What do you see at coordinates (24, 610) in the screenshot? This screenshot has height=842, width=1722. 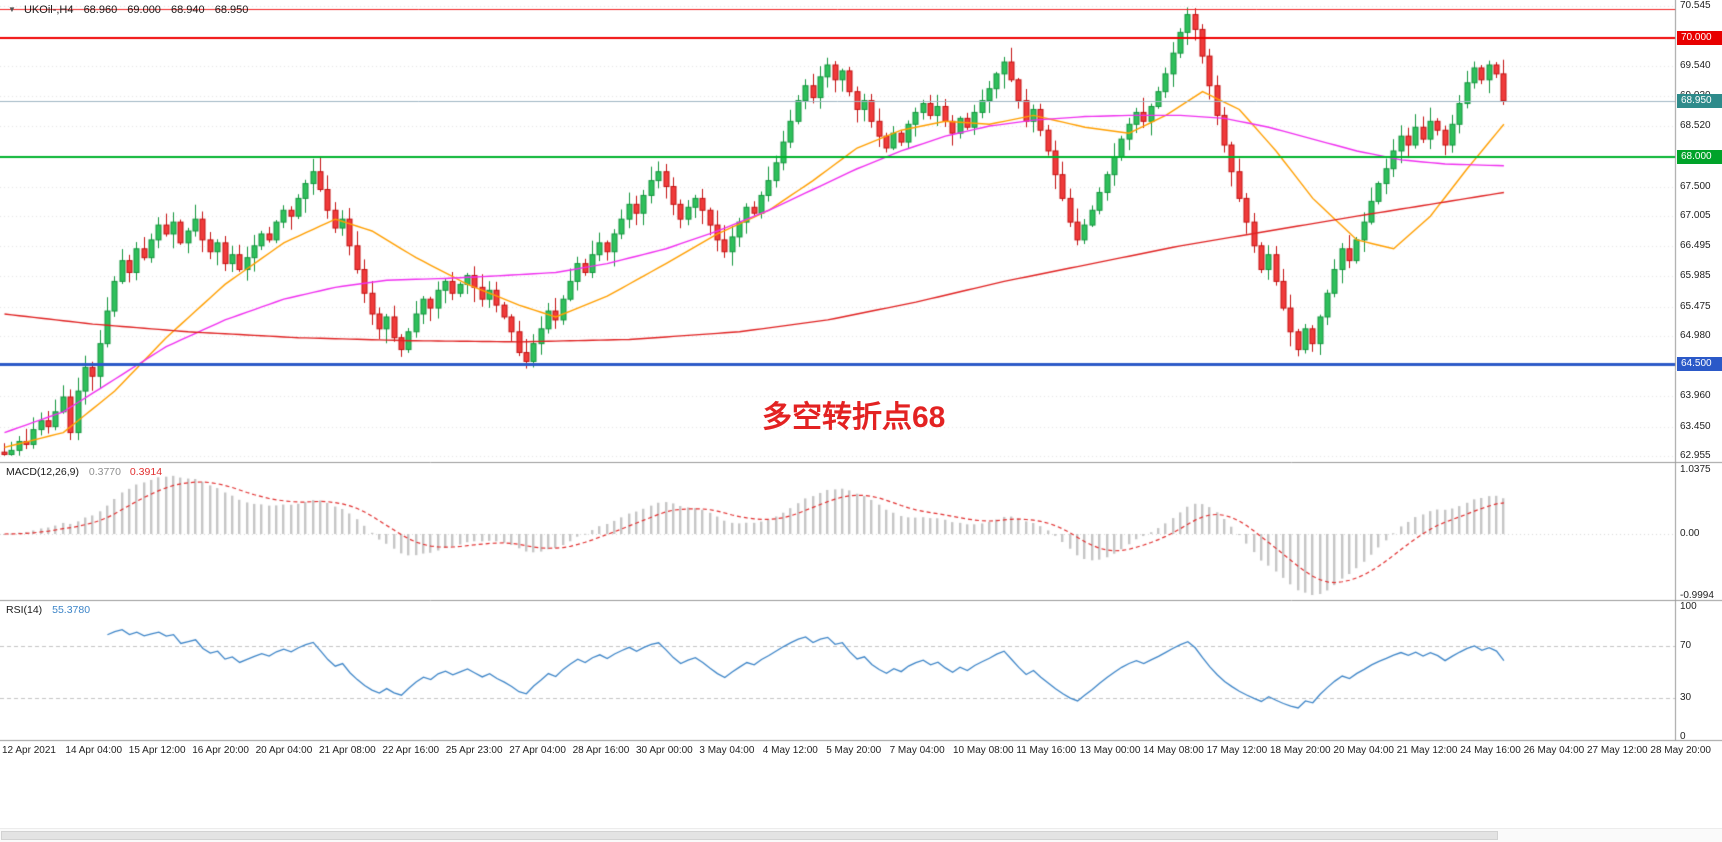 I see `rsi-name: RSI(14)` at bounding box center [24, 610].